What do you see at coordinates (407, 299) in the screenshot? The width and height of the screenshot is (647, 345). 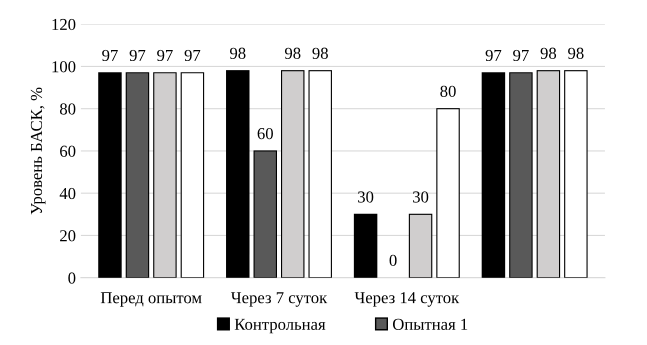 I see `x-tick-label: Через 14 суток` at bounding box center [407, 299].